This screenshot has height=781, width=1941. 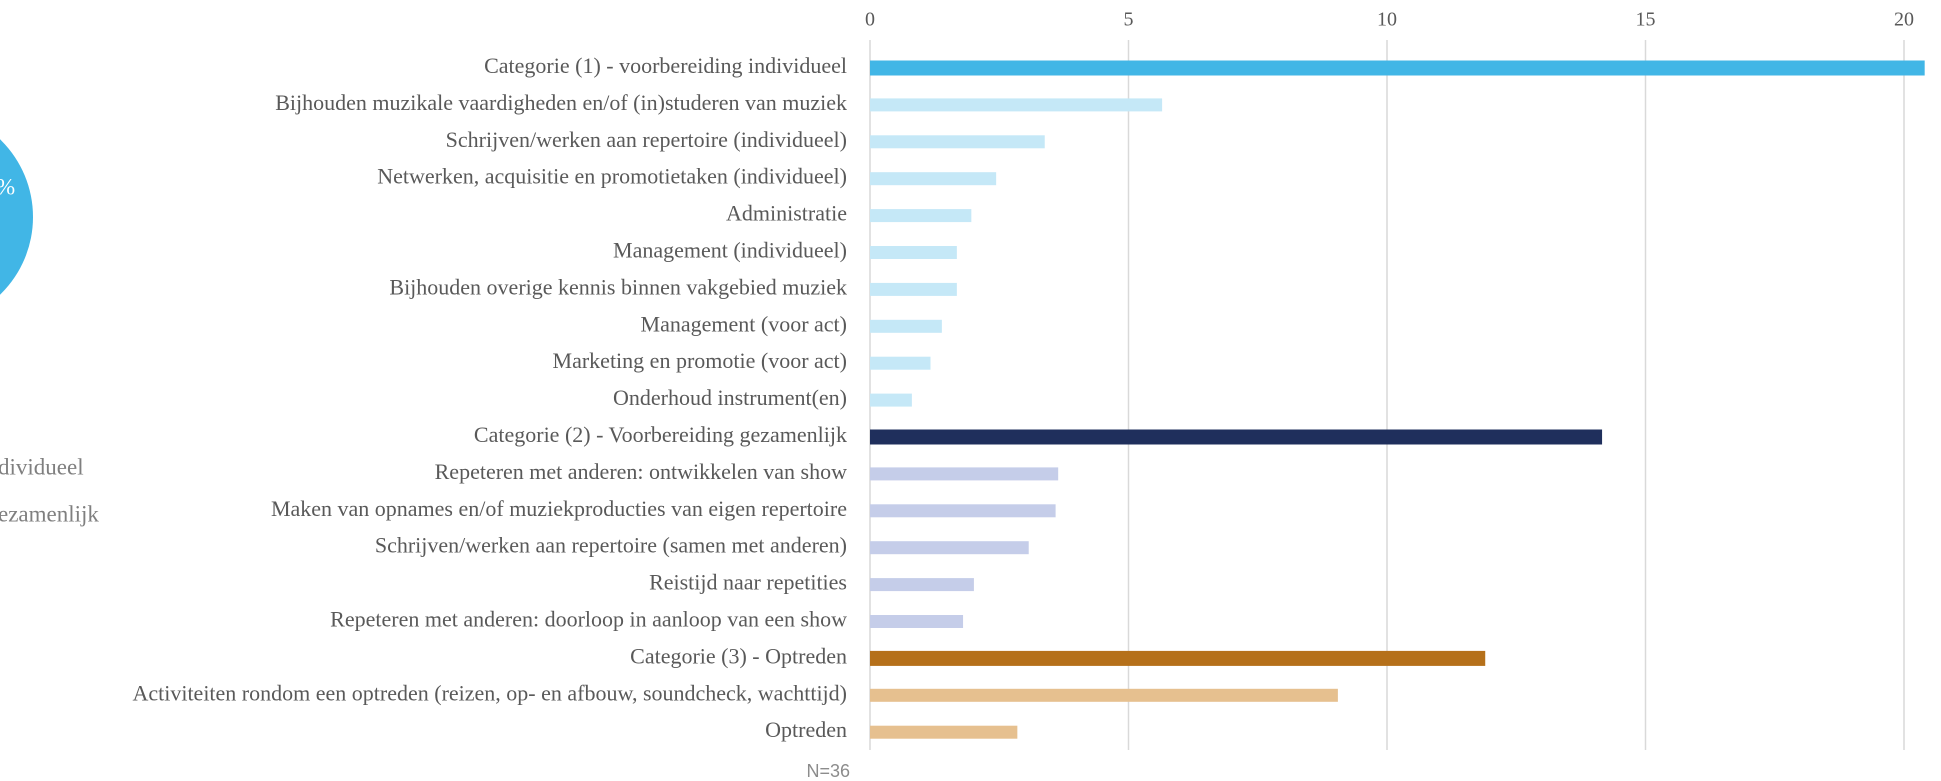 I want to click on legend-fragment: dividueel, so click(x=42, y=466).